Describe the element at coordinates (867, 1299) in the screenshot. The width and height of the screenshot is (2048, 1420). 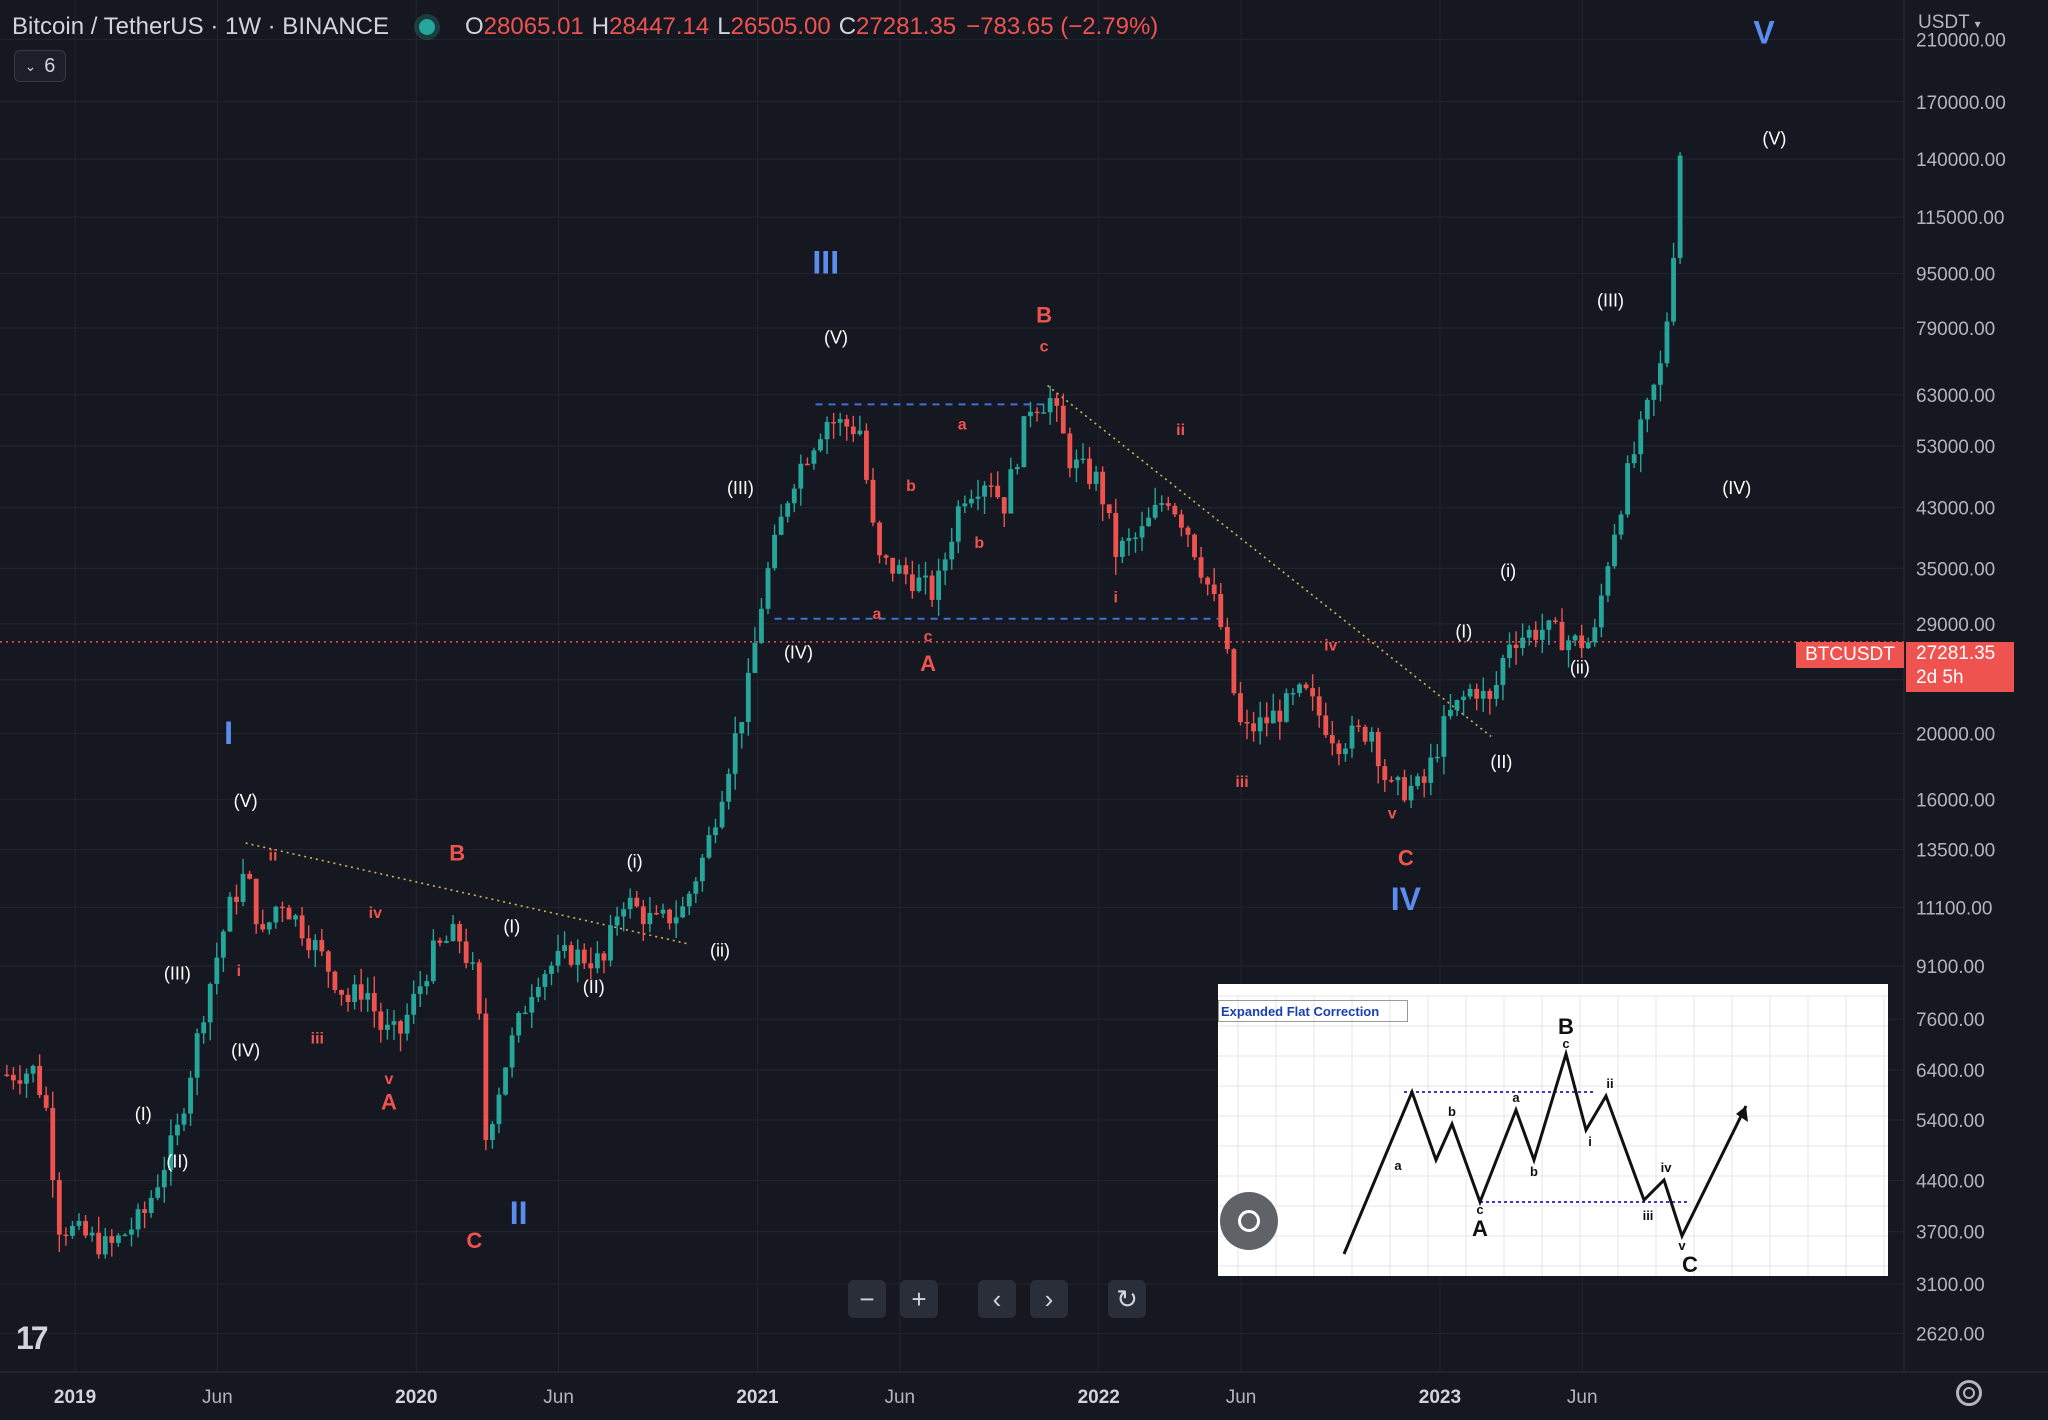
I see `zoom-out-button: −` at that location.